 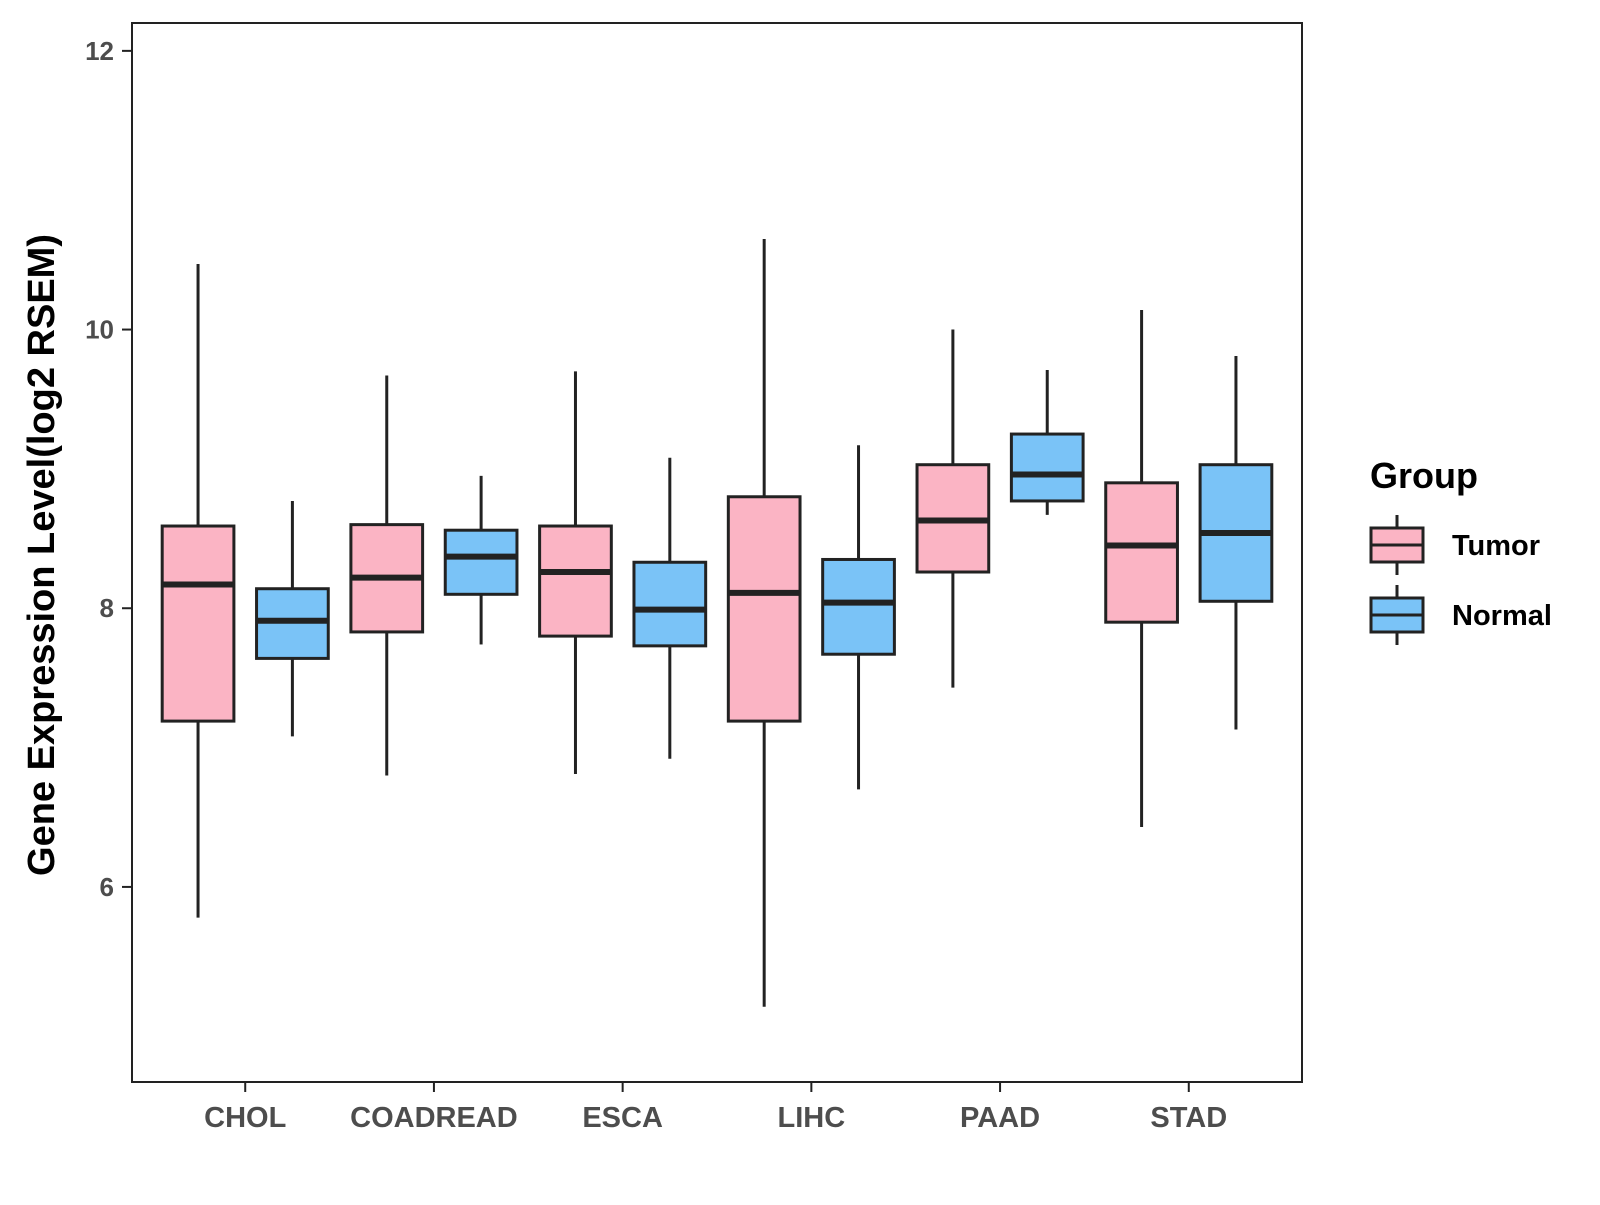 I want to click on y-tick-label: 12, so click(x=99, y=51).